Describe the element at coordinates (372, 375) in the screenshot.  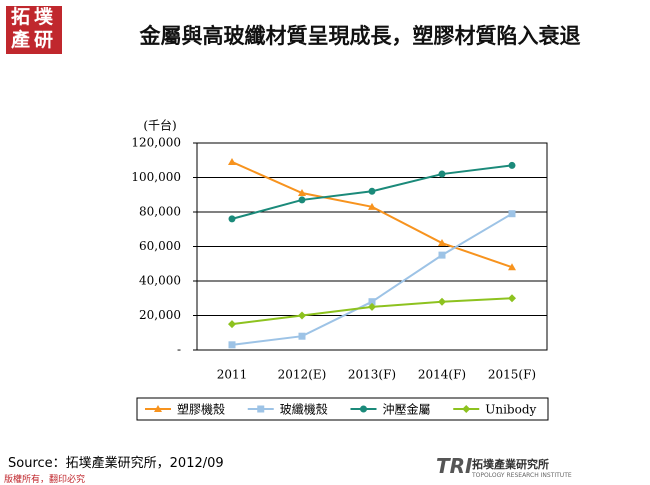
I see `x-tick-label: 2013(F)` at that location.